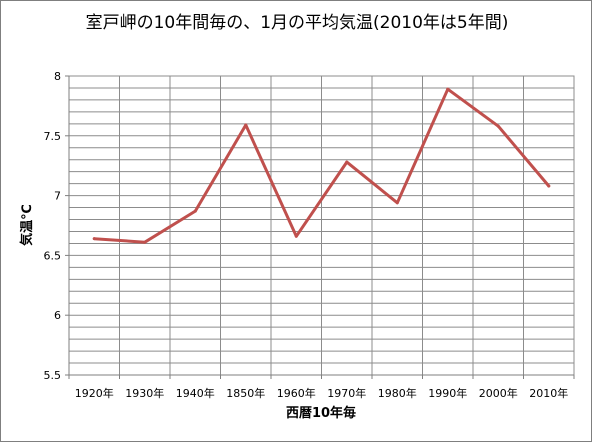 This screenshot has height=446, width=592. I want to click on y-tick-labels: 5.5 6 6.5 7 7.5 8, so click(53, 226).